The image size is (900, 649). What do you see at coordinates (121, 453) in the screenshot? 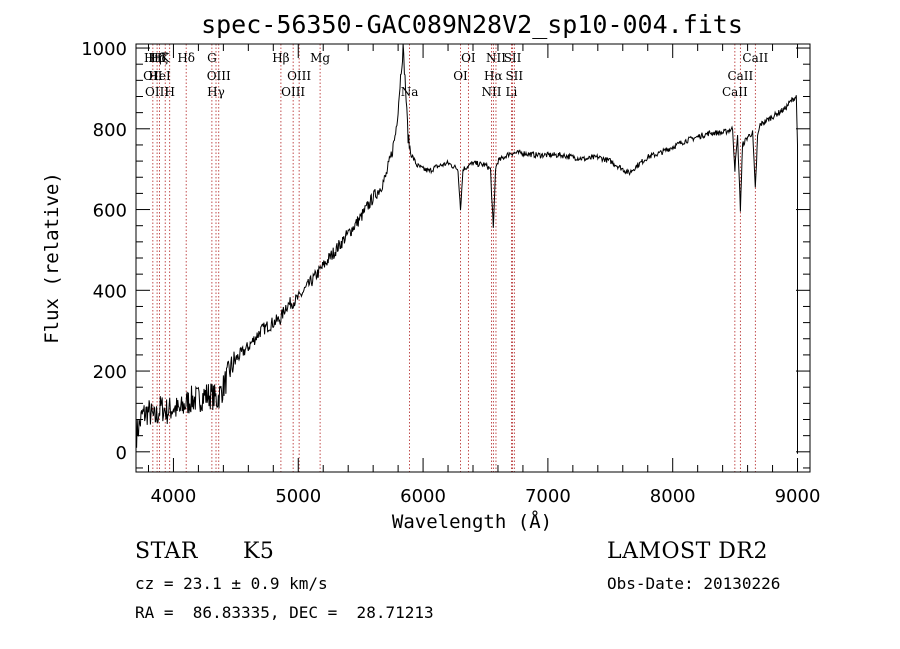
I see `y-tick-label: 0` at bounding box center [121, 453].